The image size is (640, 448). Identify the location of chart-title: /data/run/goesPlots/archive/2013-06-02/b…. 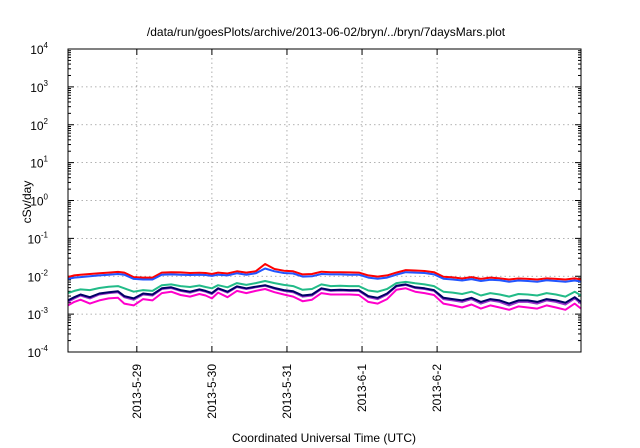
(326, 32).